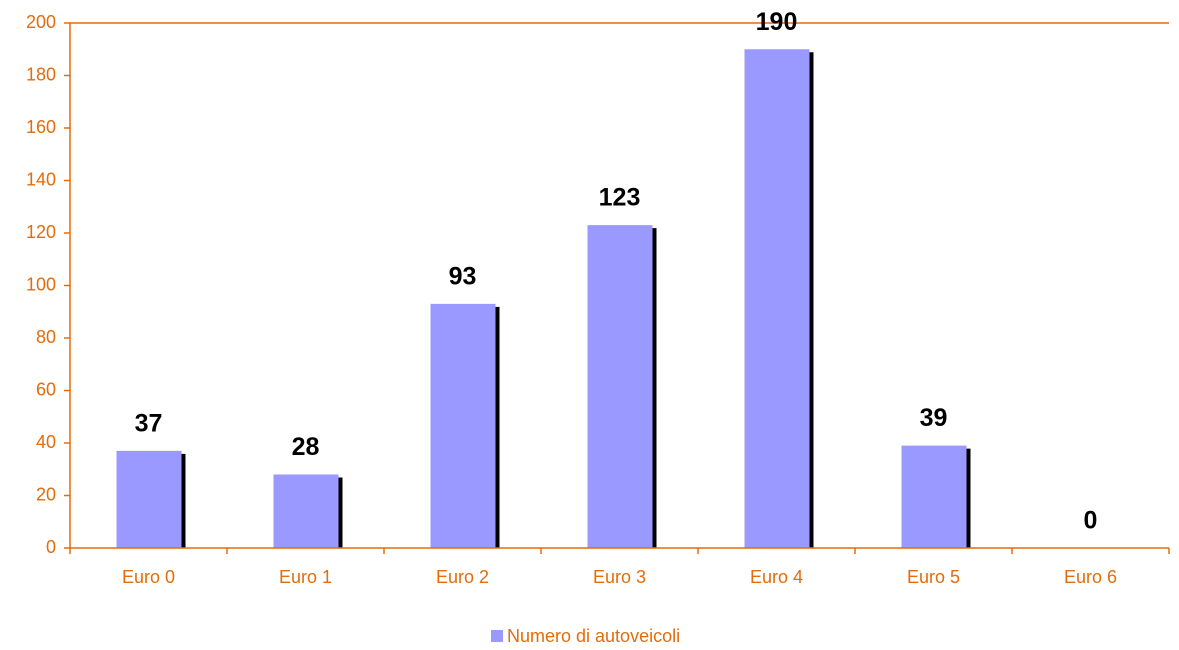 The height and width of the screenshot is (650, 1179). I want to click on data-label: 0, so click(1091, 521).